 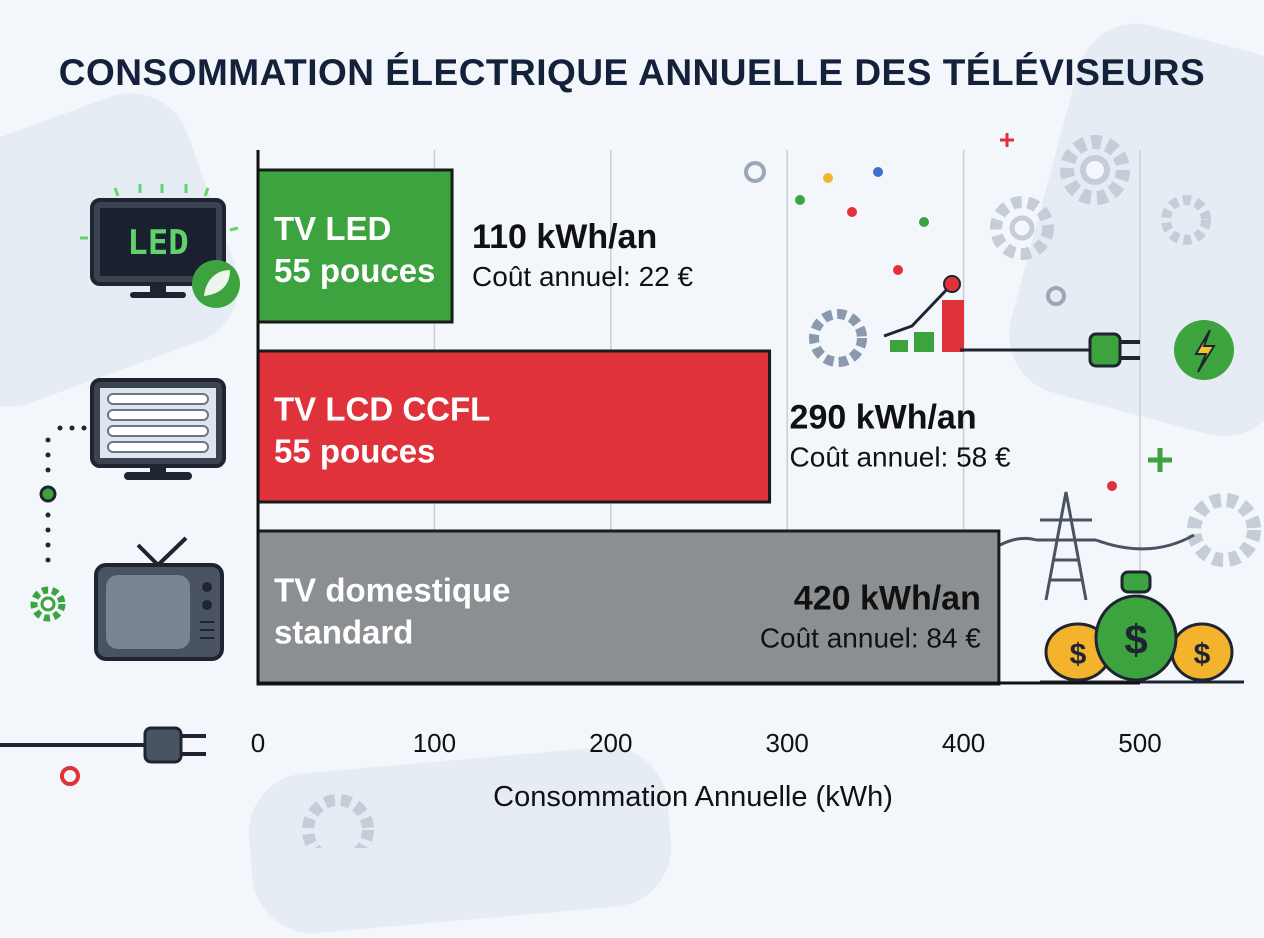 I want to click on cost-label: Coût annuel: 84 €, so click(x=870, y=638).